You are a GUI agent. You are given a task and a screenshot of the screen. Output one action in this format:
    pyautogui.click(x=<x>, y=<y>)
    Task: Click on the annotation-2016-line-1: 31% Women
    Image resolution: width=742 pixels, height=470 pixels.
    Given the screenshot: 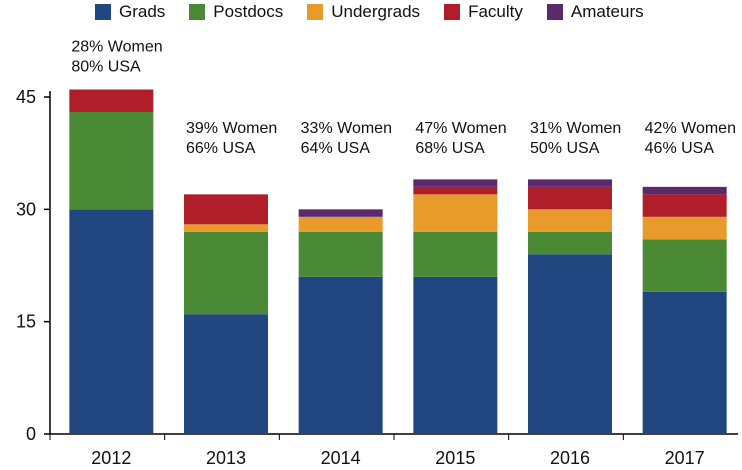 What is the action you would take?
    pyautogui.click(x=575, y=128)
    